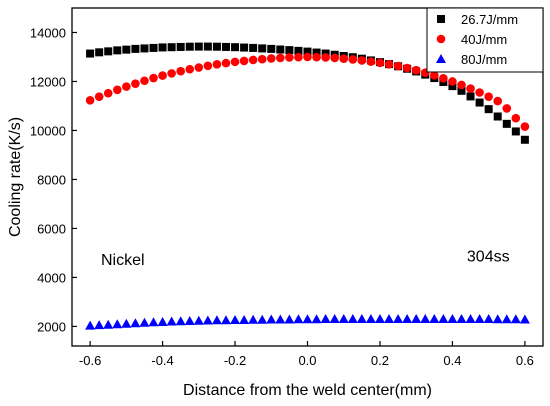 This screenshot has width=550, height=406. I want to click on x-tick-label: 0.0, so click(307, 360).